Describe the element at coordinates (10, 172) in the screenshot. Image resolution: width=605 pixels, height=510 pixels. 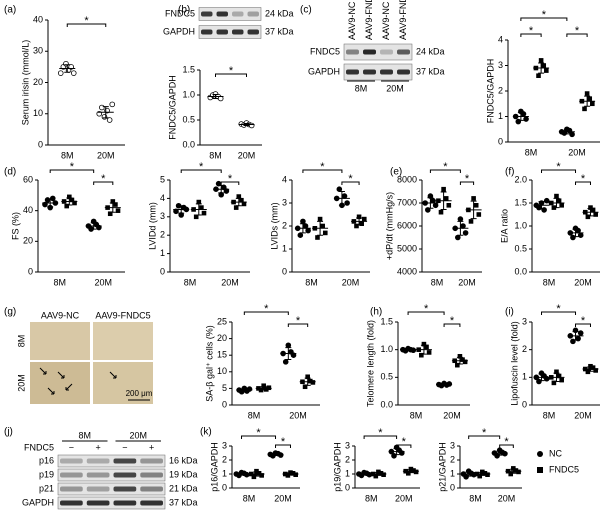
I see `panel-label: (d)` at that location.